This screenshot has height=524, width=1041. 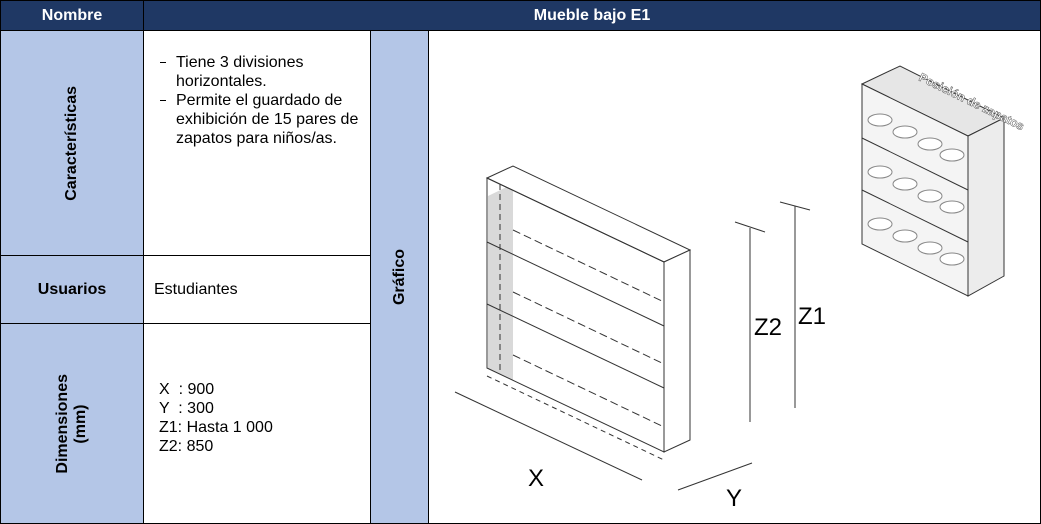 I want to click on dim-x, so click(x=548, y=436).